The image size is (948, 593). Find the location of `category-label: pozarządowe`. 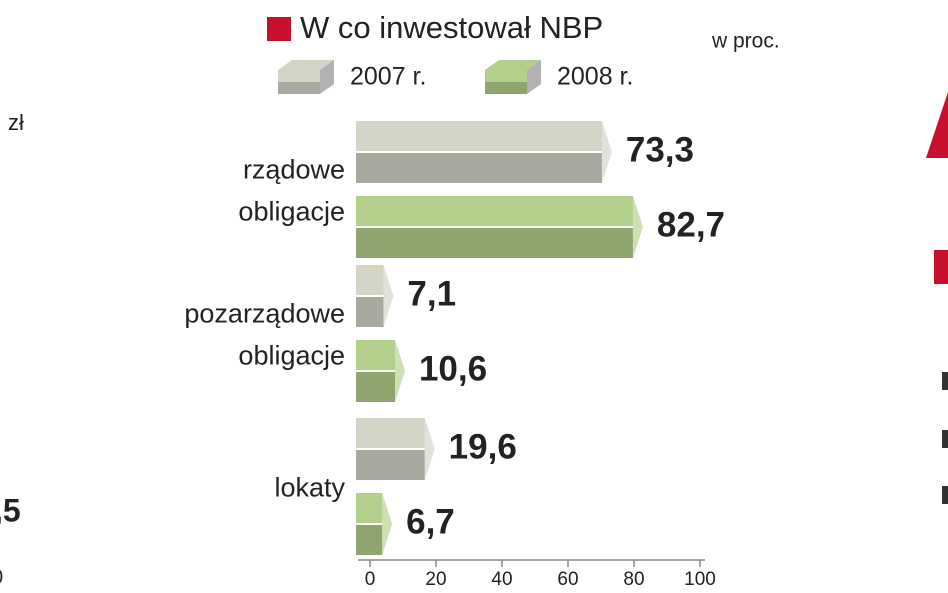

category-label: pozarządowe is located at coordinates (264, 314).